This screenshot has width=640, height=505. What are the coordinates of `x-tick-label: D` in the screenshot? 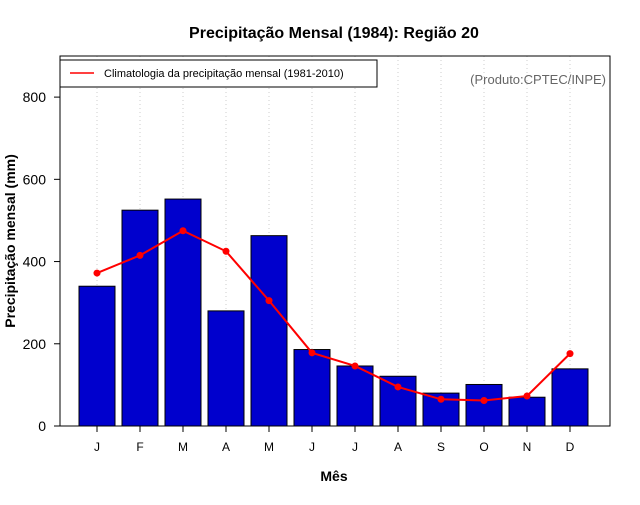 It's located at (570, 447).